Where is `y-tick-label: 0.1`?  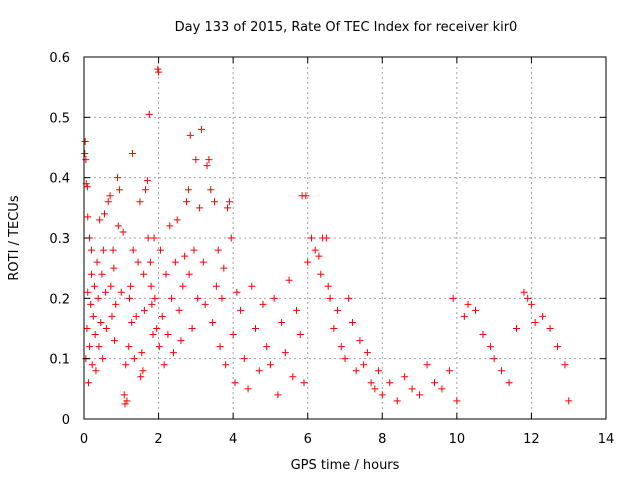
y-tick-label: 0.1 is located at coordinates (59, 360).